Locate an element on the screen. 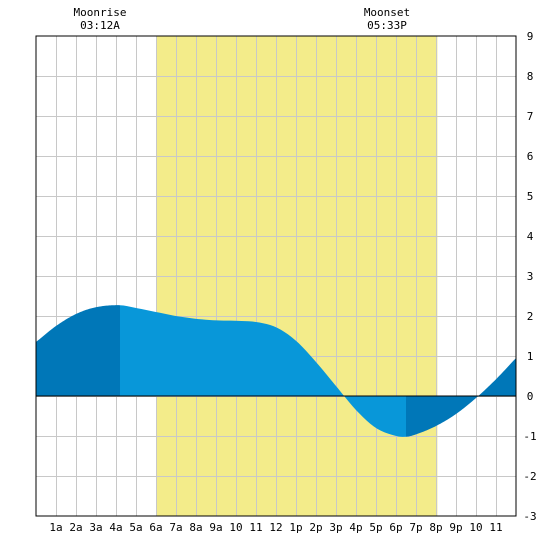 Image resolution: width=550 pixels, height=550 pixels. tide-area-falling is located at coordinates (263, 371).